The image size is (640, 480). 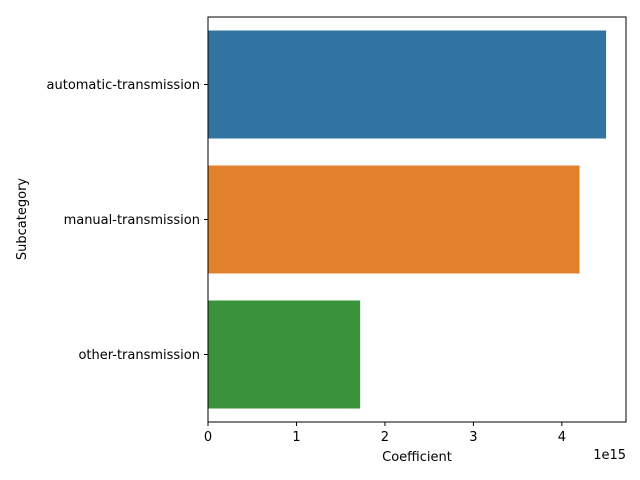 What do you see at coordinates (473, 437) in the screenshot?
I see `x-tick-label: 3` at bounding box center [473, 437].